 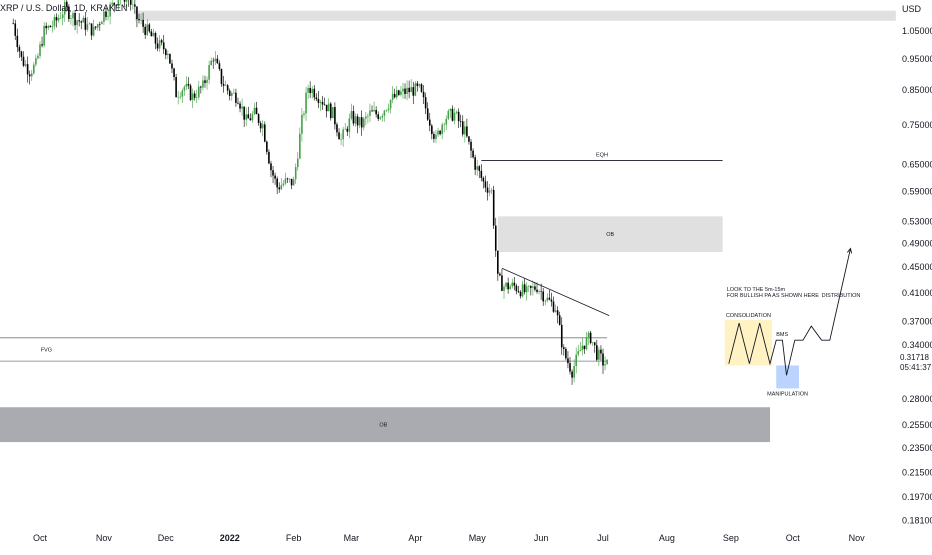 I want to click on y-axis-currency: USD, so click(x=912, y=9).